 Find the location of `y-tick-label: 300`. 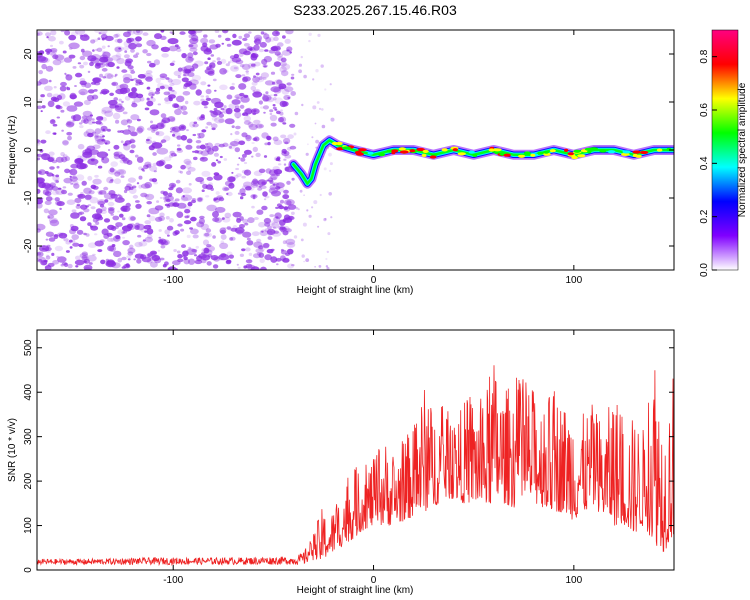

y-tick-label: 300 is located at coordinates (28, 436).